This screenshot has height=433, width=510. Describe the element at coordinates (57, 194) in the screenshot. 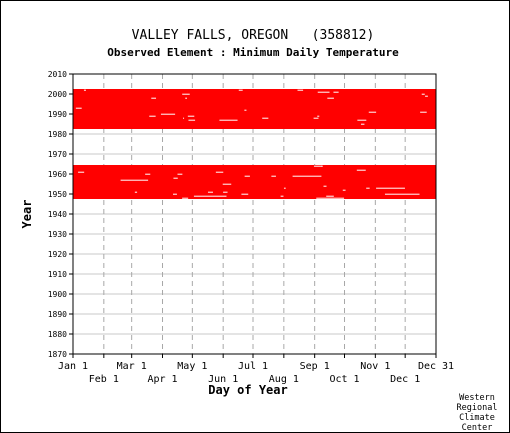

I see `y-tick-label: 1950` at that location.